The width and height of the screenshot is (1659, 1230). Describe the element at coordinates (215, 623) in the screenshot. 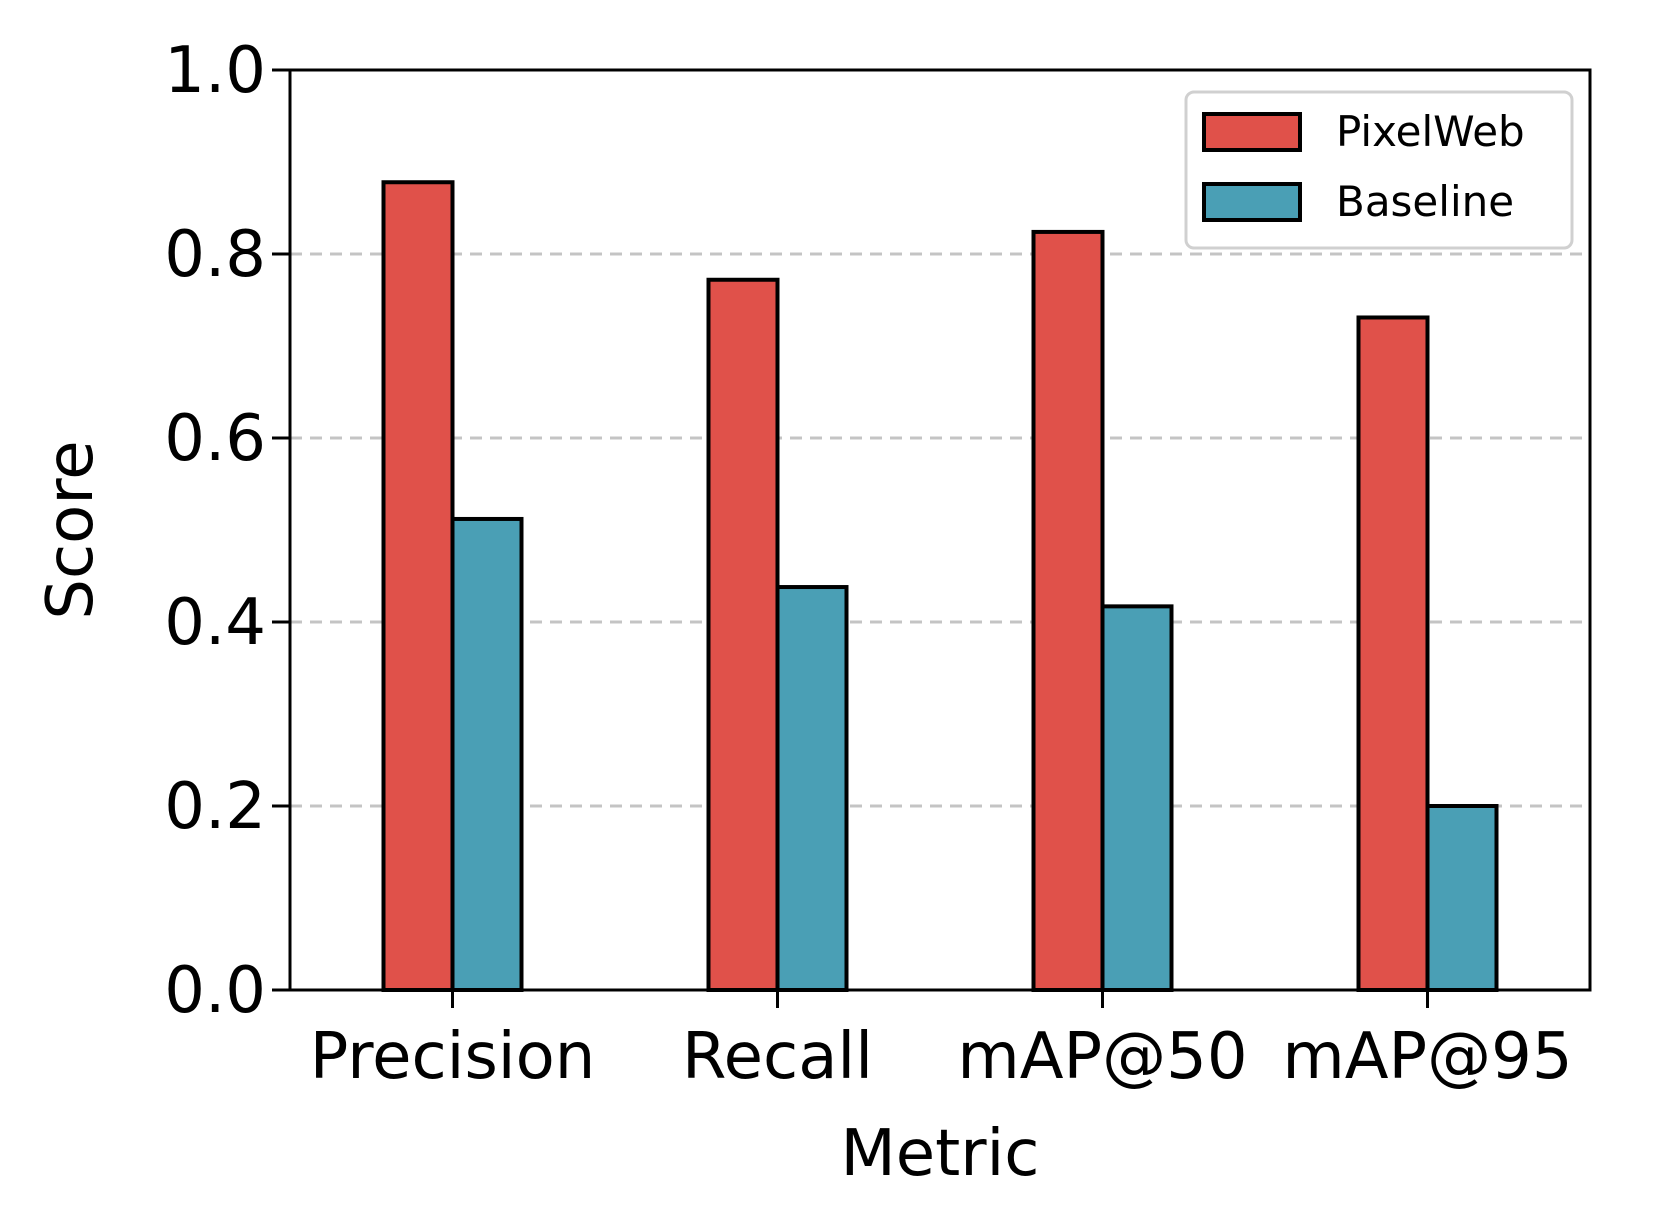

I see `y-tick-label: 0.4` at that location.